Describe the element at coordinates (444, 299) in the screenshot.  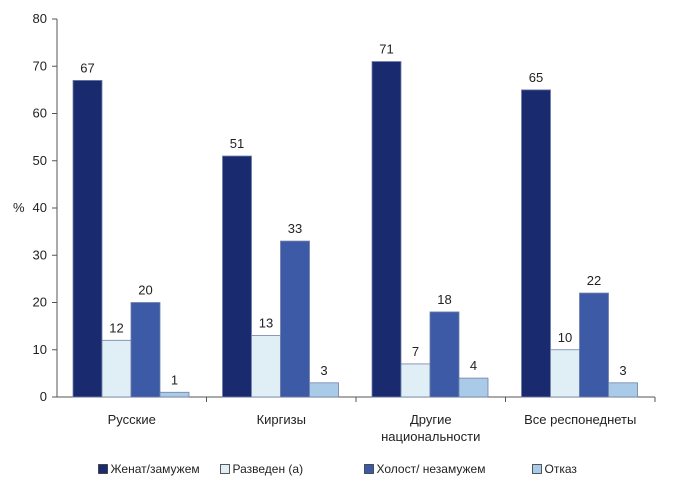
I see `data-label: 18` at that location.